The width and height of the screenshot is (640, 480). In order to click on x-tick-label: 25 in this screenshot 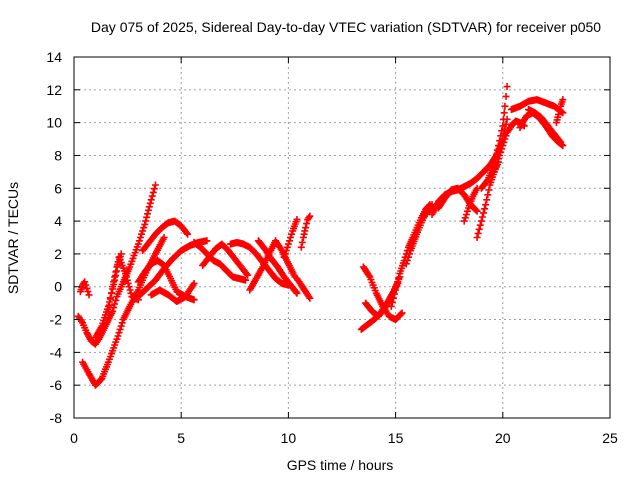, I will do `click(610, 438)`.